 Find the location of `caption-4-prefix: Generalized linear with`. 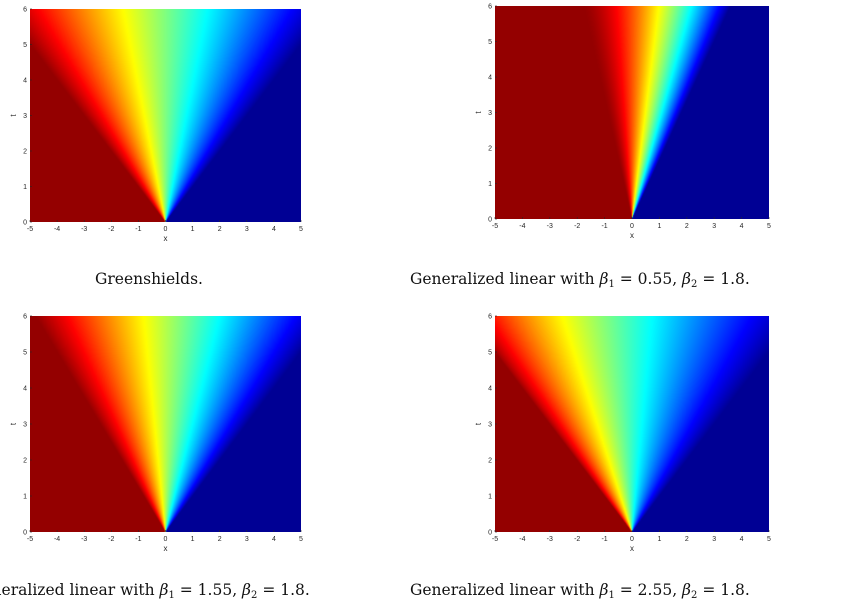

caption-4-prefix: Generalized linear with is located at coordinates (505, 590).